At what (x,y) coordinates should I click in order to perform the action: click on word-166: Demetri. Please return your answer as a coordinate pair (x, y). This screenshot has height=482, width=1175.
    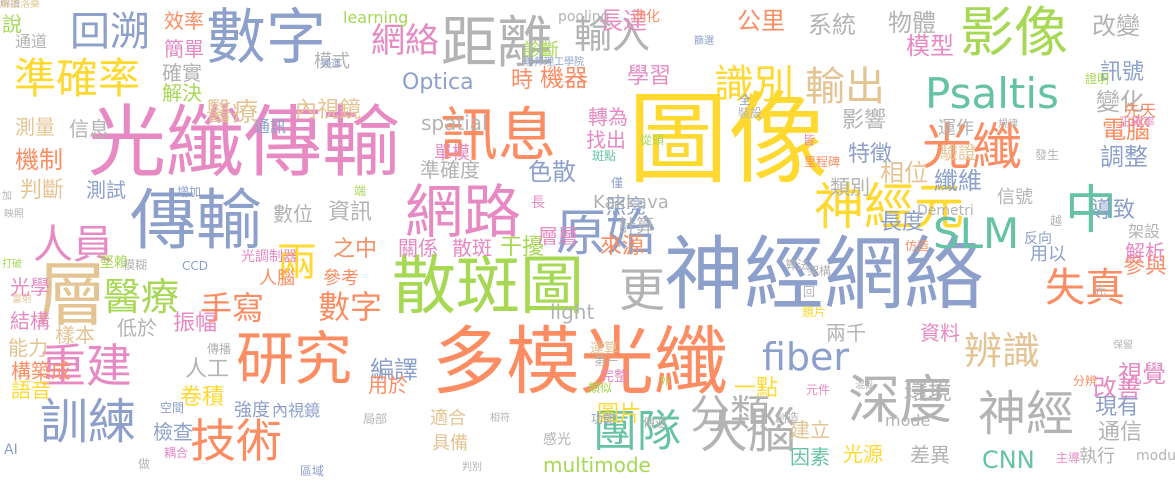
    Looking at the image, I should click on (945, 211).